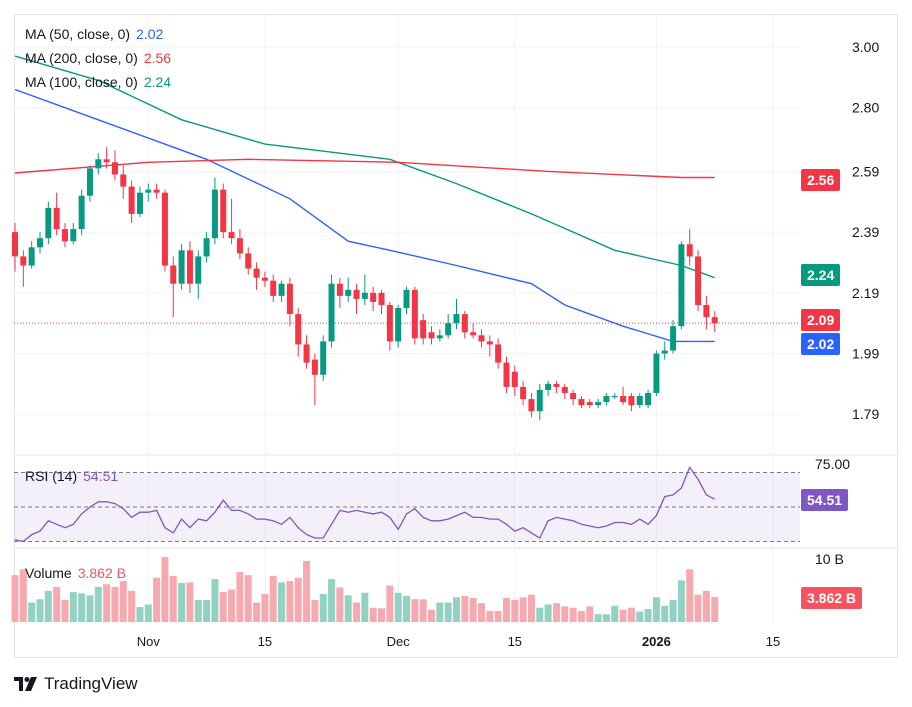 This screenshot has height=707, width=912. What do you see at coordinates (101, 573) in the screenshot?
I see `legend-volume-value: 3.862 B` at bounding box center [101, 573].